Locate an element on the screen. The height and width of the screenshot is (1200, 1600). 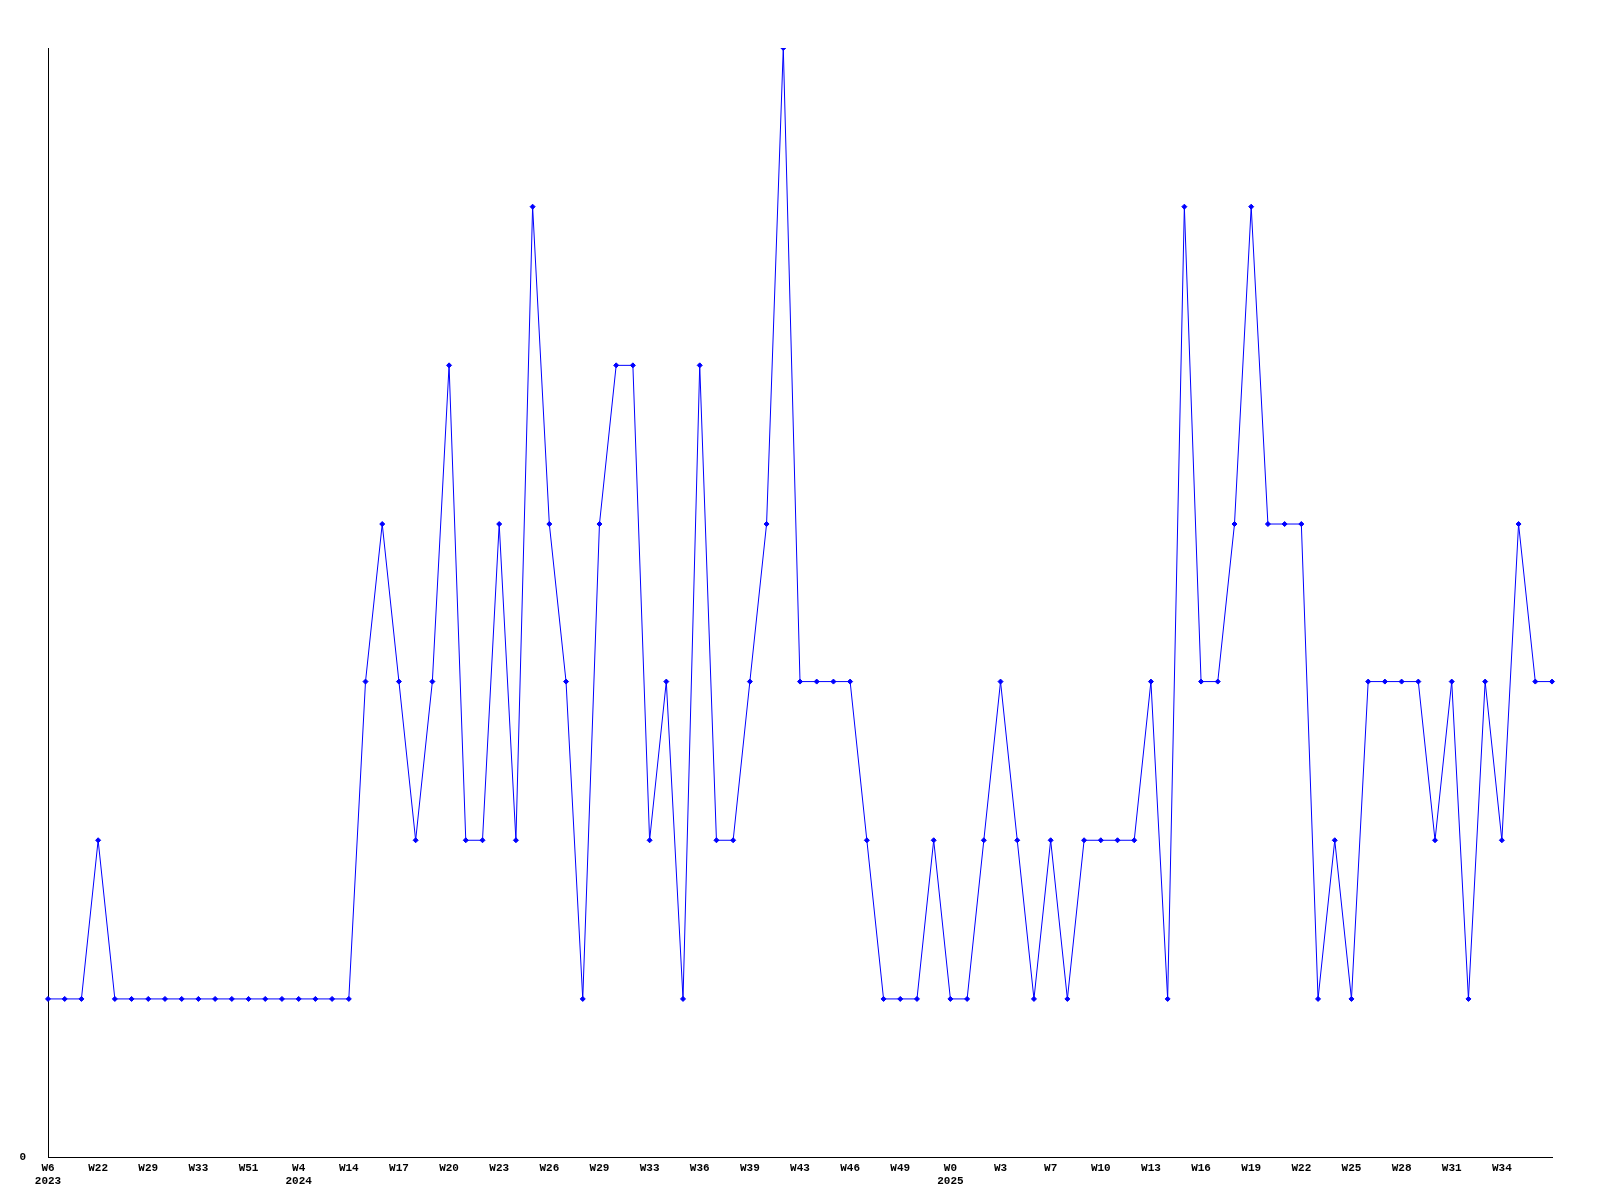
x-tick-label: W26 is located at coordinates (549, 1167).